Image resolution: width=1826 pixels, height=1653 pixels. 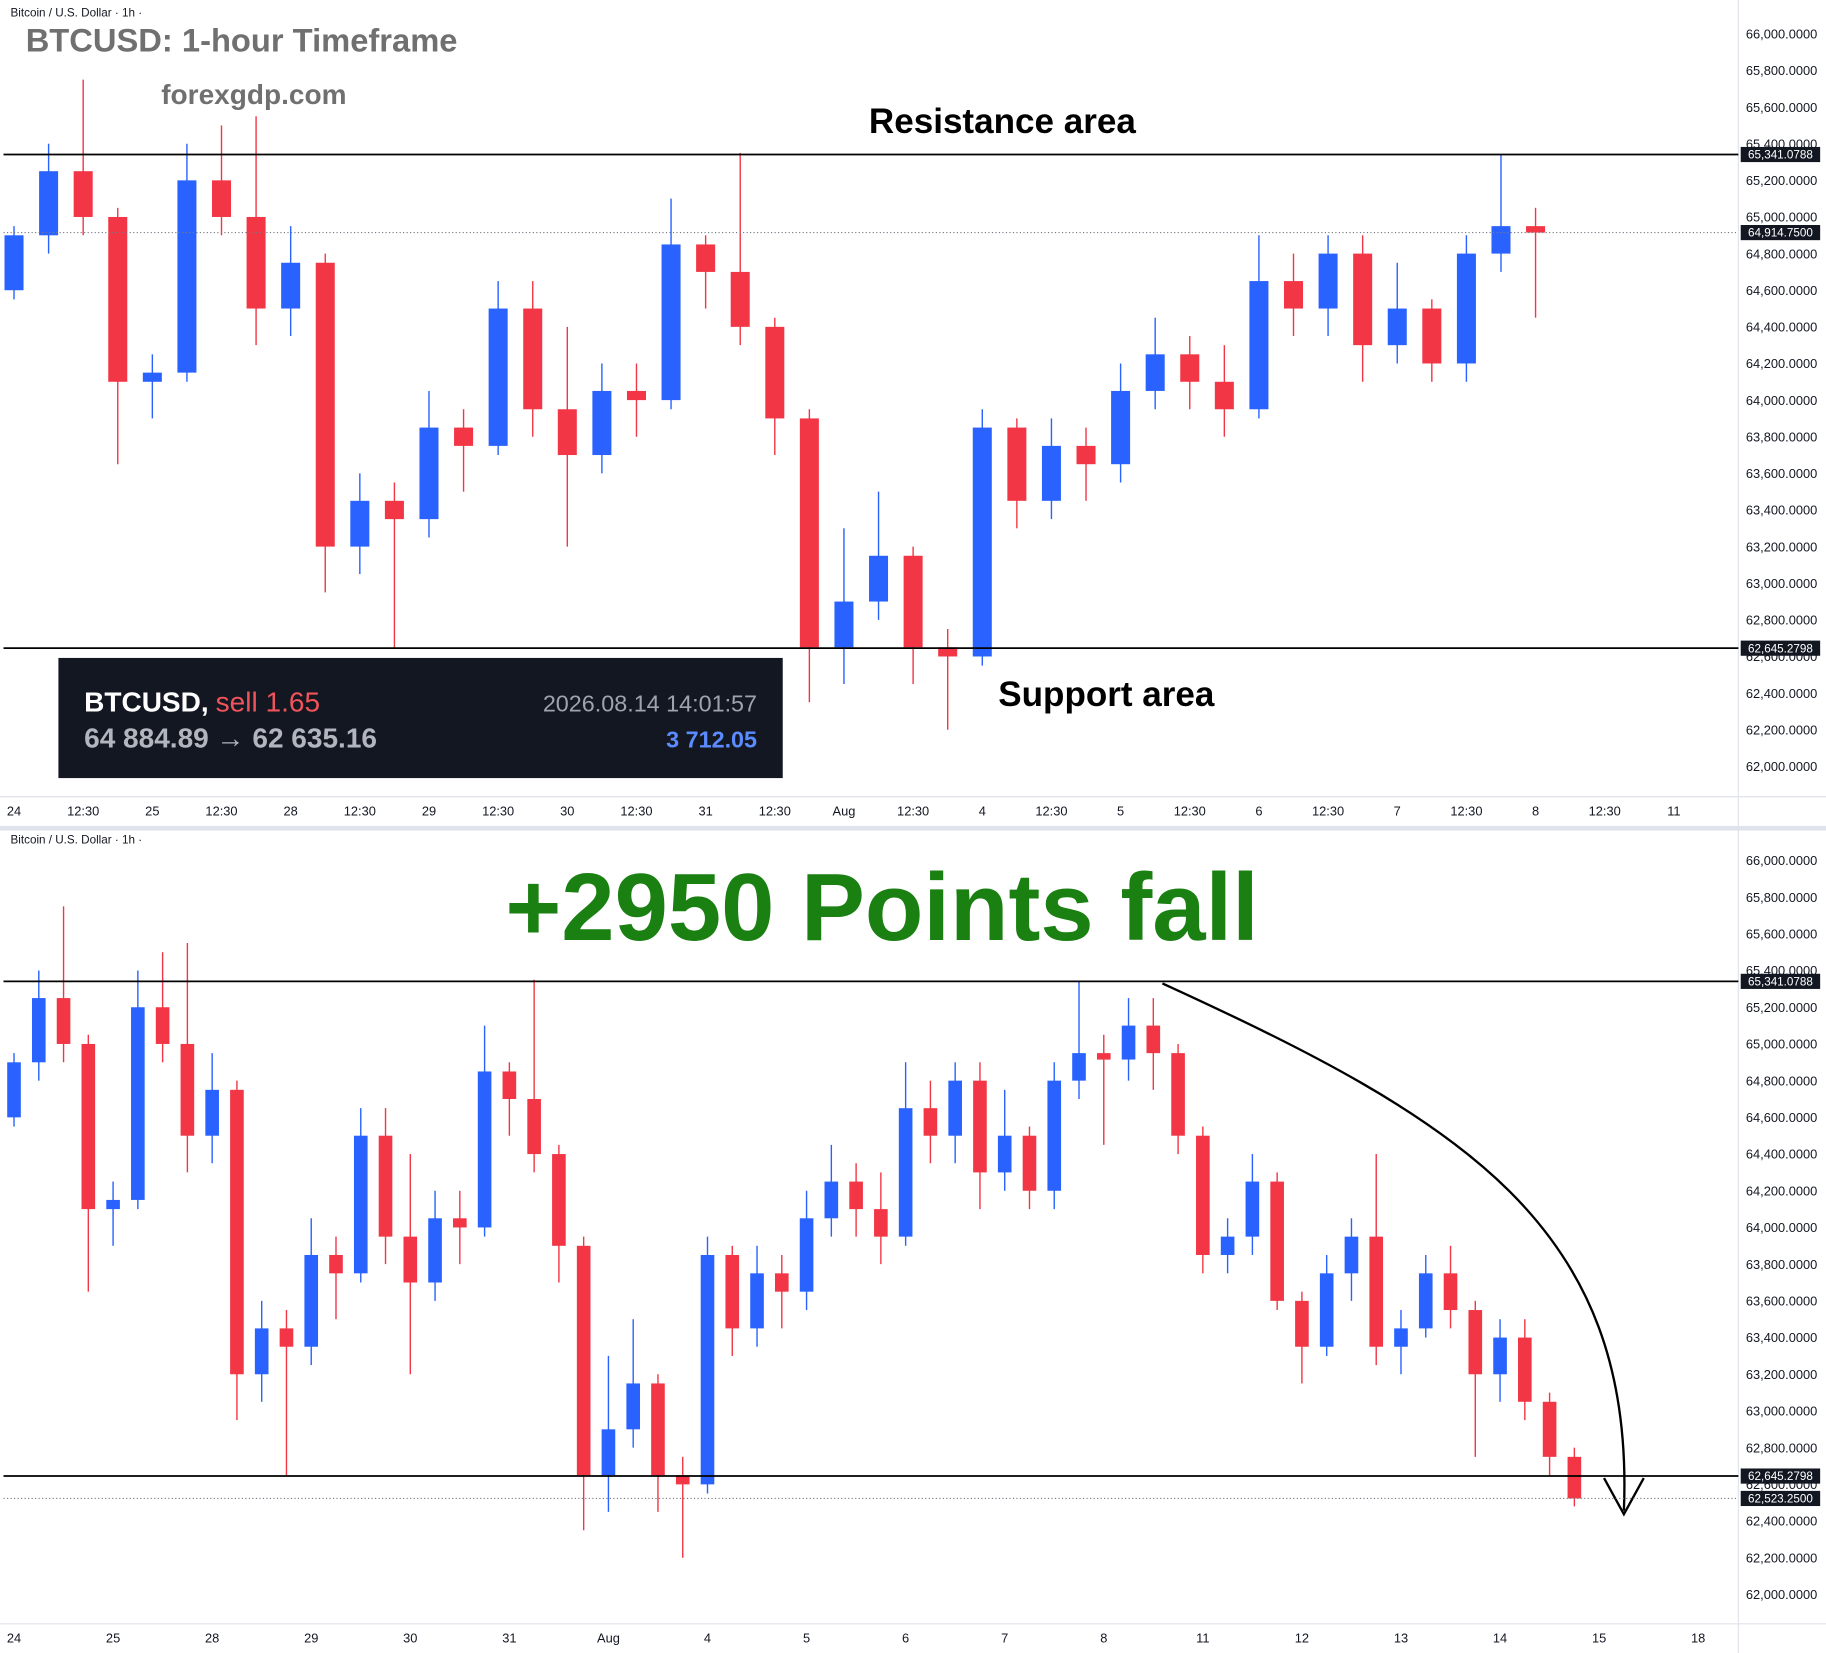 What do you see at coordinates (1781, 70) in the screenshot?
I see `y-tick-label: 65,800.0000` at bounding box center [1781, 70].